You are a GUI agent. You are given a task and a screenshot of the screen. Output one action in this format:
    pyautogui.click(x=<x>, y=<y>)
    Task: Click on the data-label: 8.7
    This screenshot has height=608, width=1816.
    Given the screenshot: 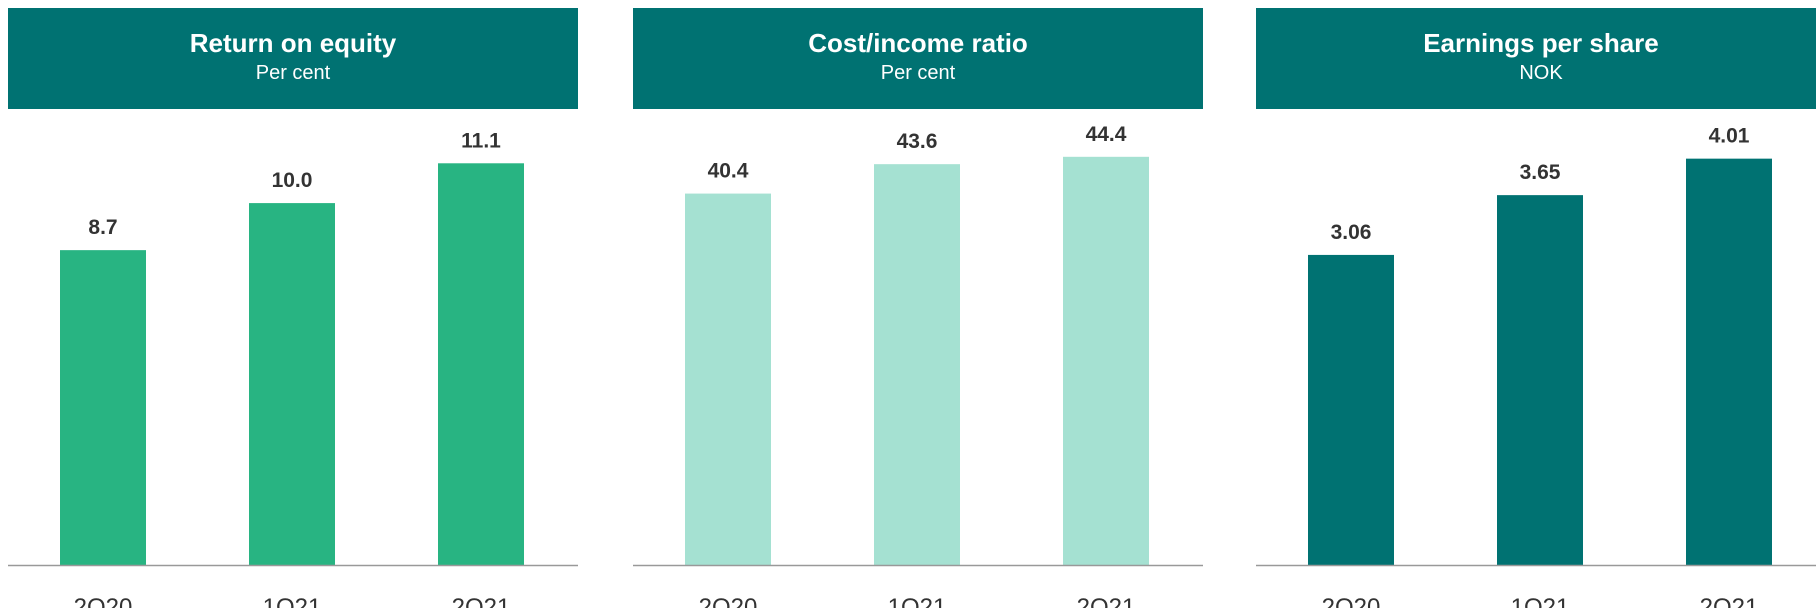 What is the action you would take?
    pyautogui.click(x=102, y=227)
    